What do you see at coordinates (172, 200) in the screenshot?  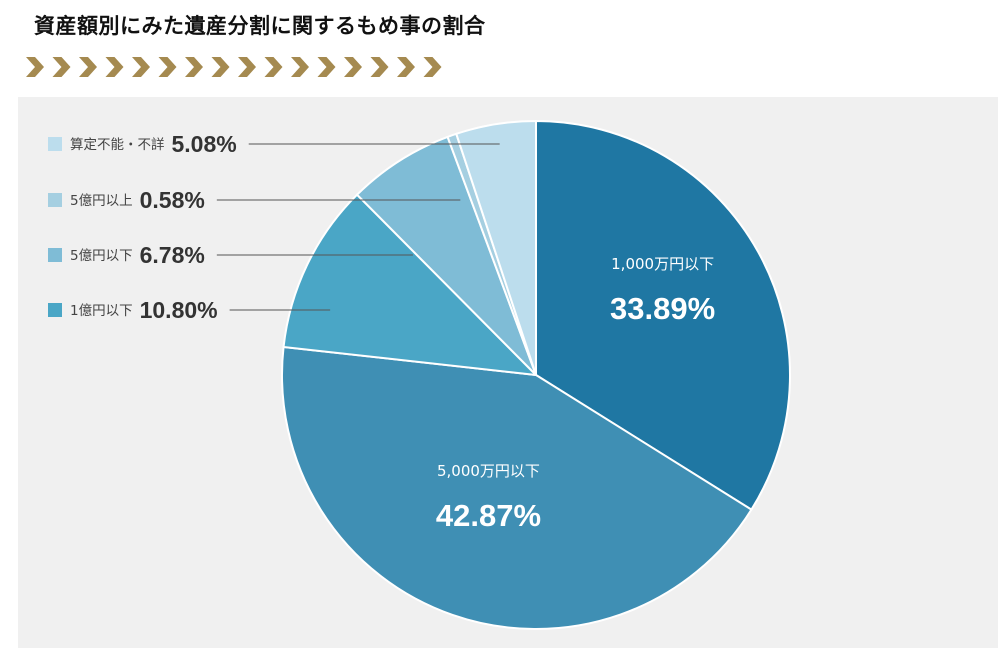 I see `legend-value: 0.58%` at bounding box center [172, 200].